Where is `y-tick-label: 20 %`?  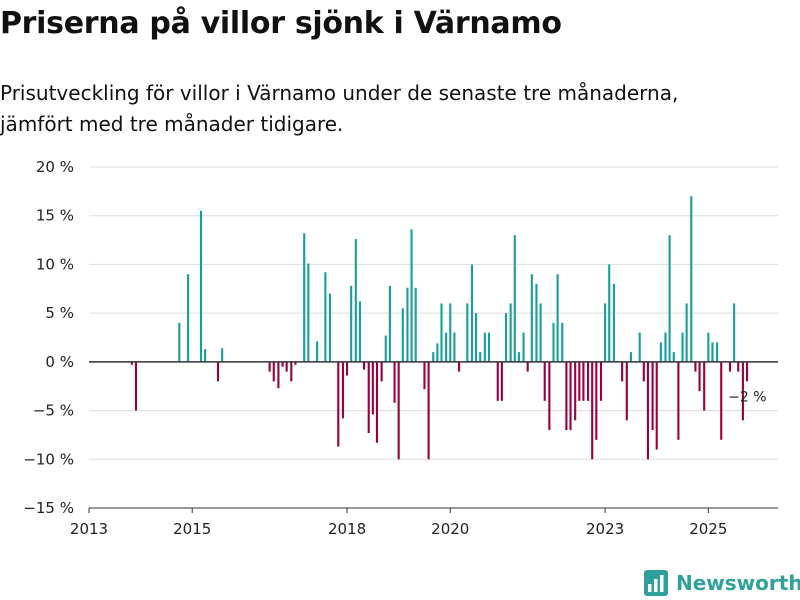
y-tick-label: 20 % is located at coordinates (55, 167).